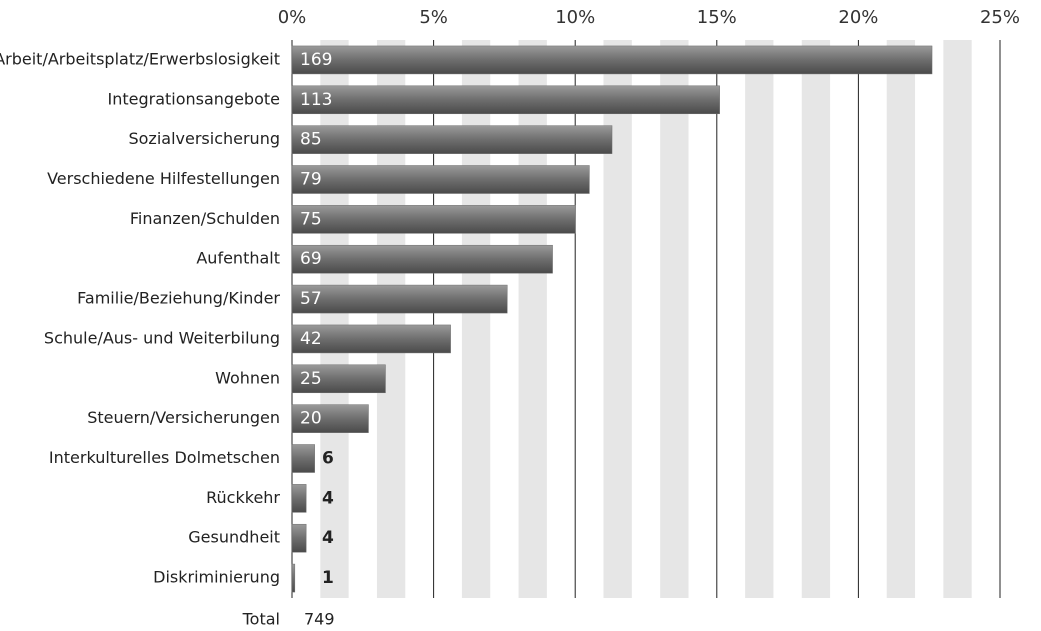  What do you see at coordinates (311, 419) in the screenshot?
I see `count-label: 20` at bounding box center [311, 419].